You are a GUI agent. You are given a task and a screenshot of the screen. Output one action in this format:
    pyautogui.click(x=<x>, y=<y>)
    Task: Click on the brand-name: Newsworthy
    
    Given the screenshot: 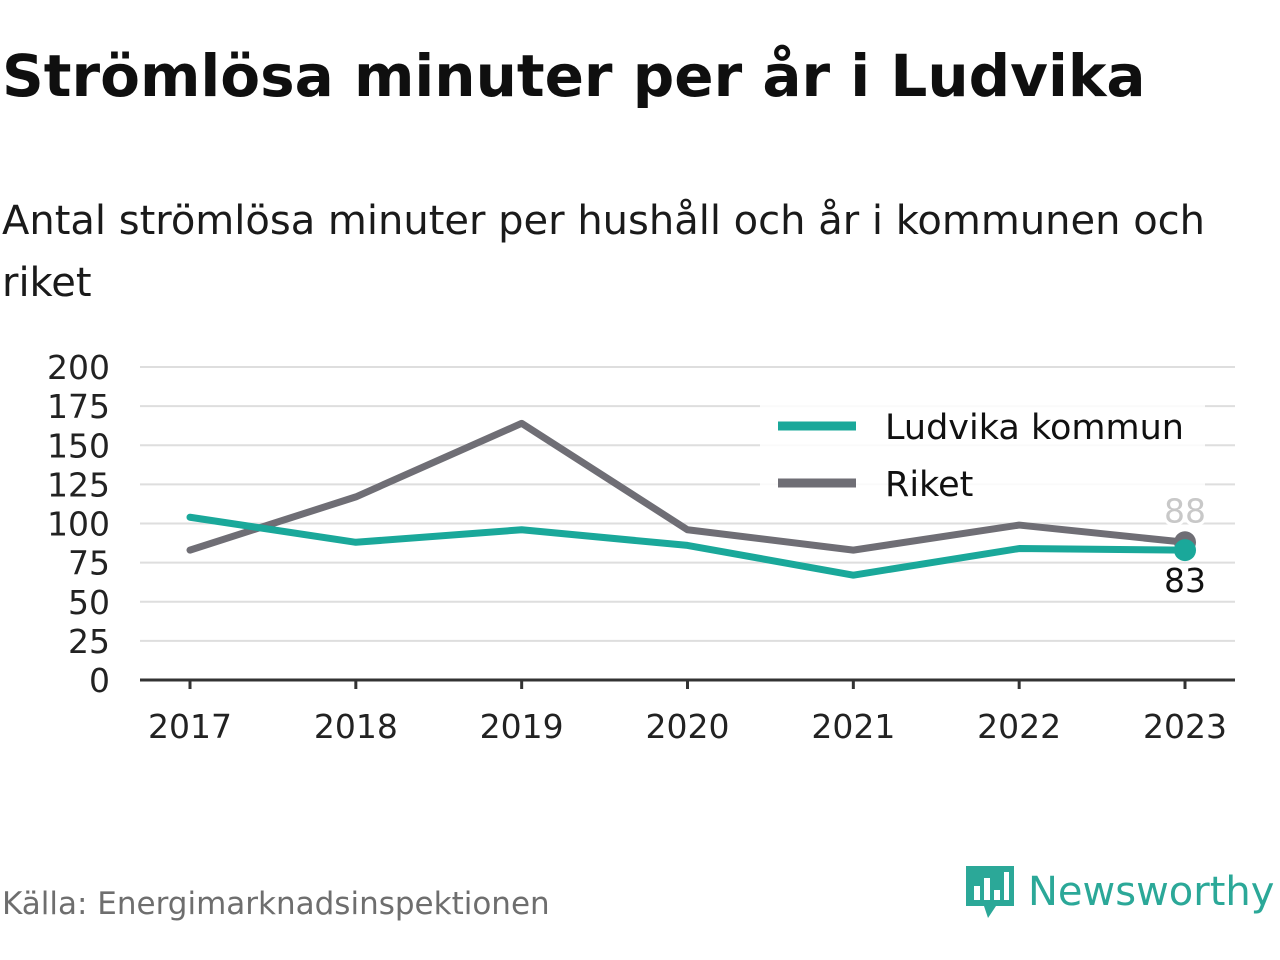 What is the action you would take?
    pyautogui.click(x=1151, y=892)
    